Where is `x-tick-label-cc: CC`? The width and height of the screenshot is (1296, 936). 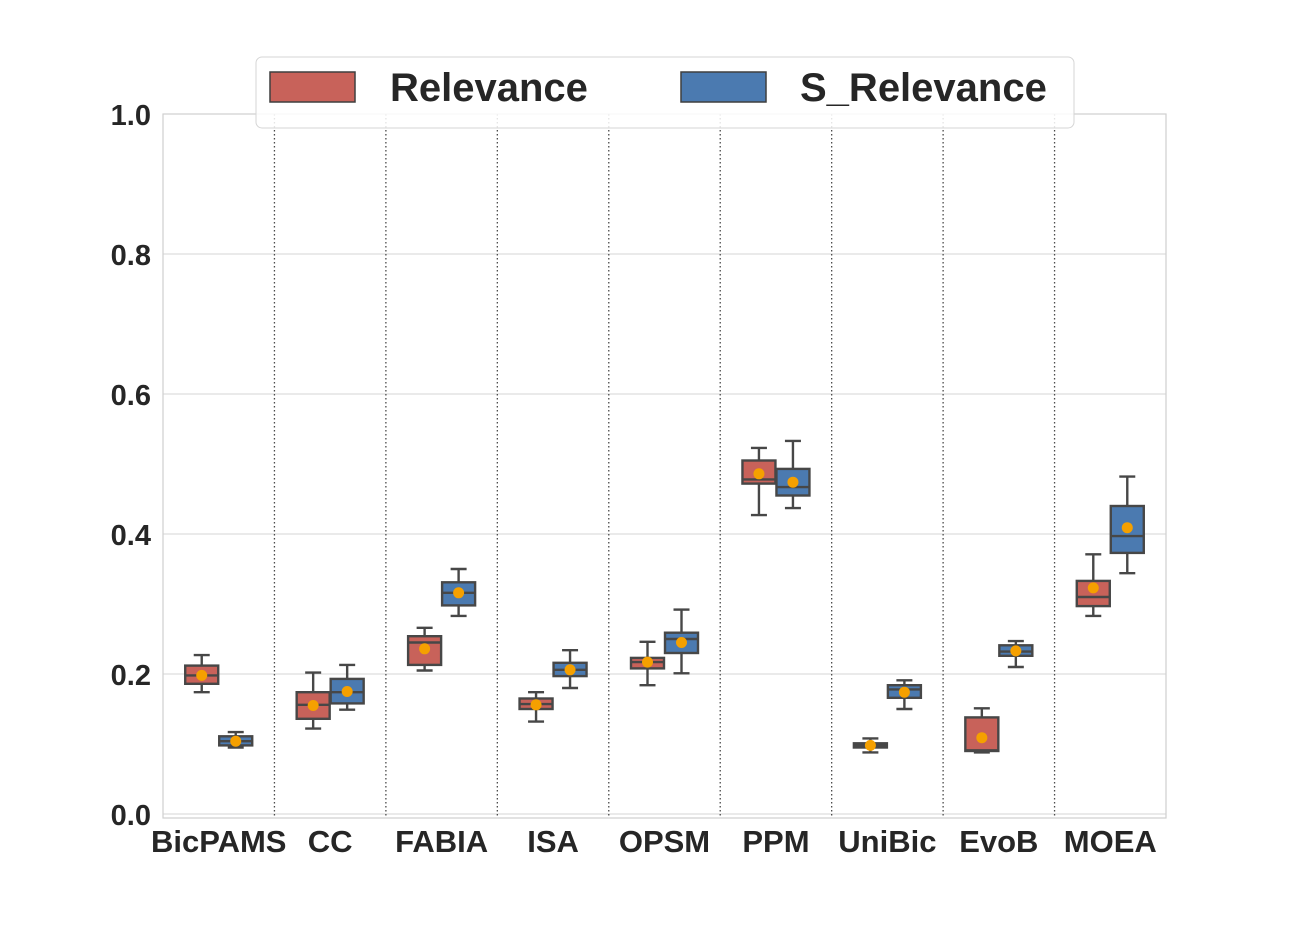 x-tick-label-cc: CC is located at coordinates (330, 841).